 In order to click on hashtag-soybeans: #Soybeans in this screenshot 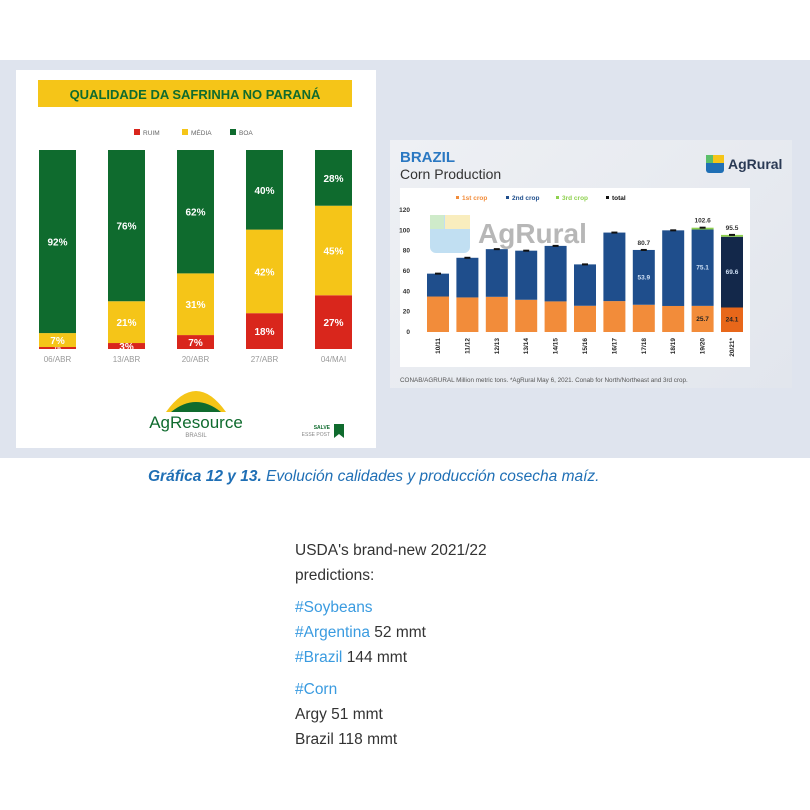, I will do `click(334, 607)`.